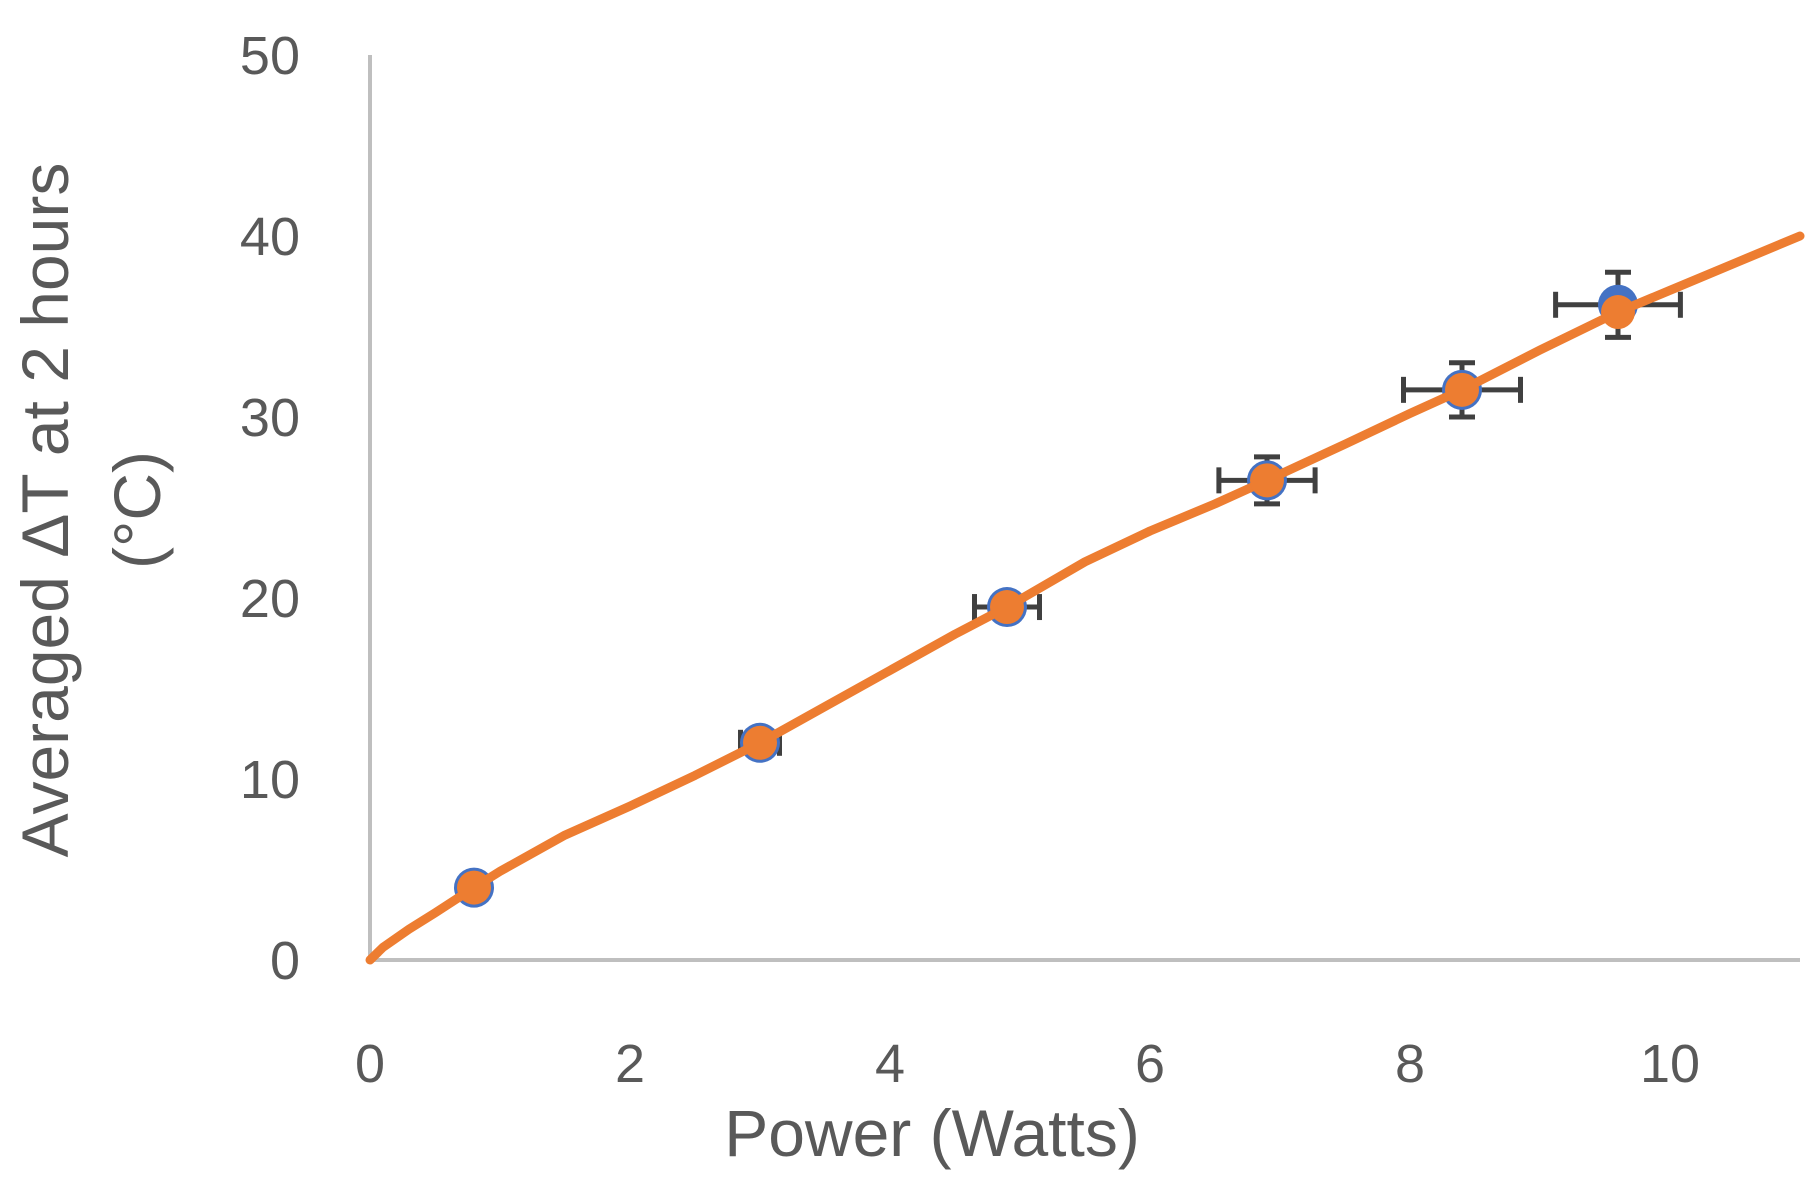 The image size is (1806, 1198). What do you see at coordinates (91, 510) in the screenshot?
I see `y-axis-title: Averaged ΔT at 2 hours (°C)` at bounding box center [91, 510].